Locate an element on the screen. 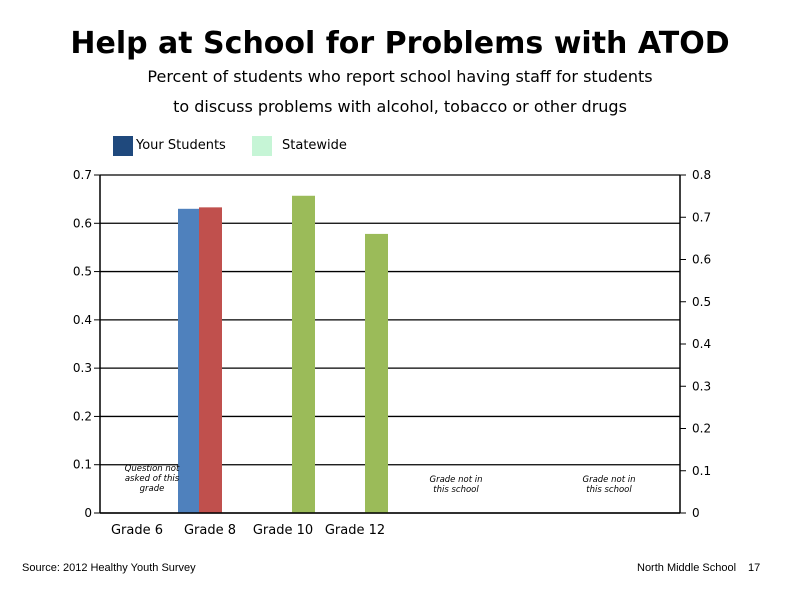 The width and height of the screenshot is (800, 600). legend-swatch-statewide is located at coordinates (262, 146).